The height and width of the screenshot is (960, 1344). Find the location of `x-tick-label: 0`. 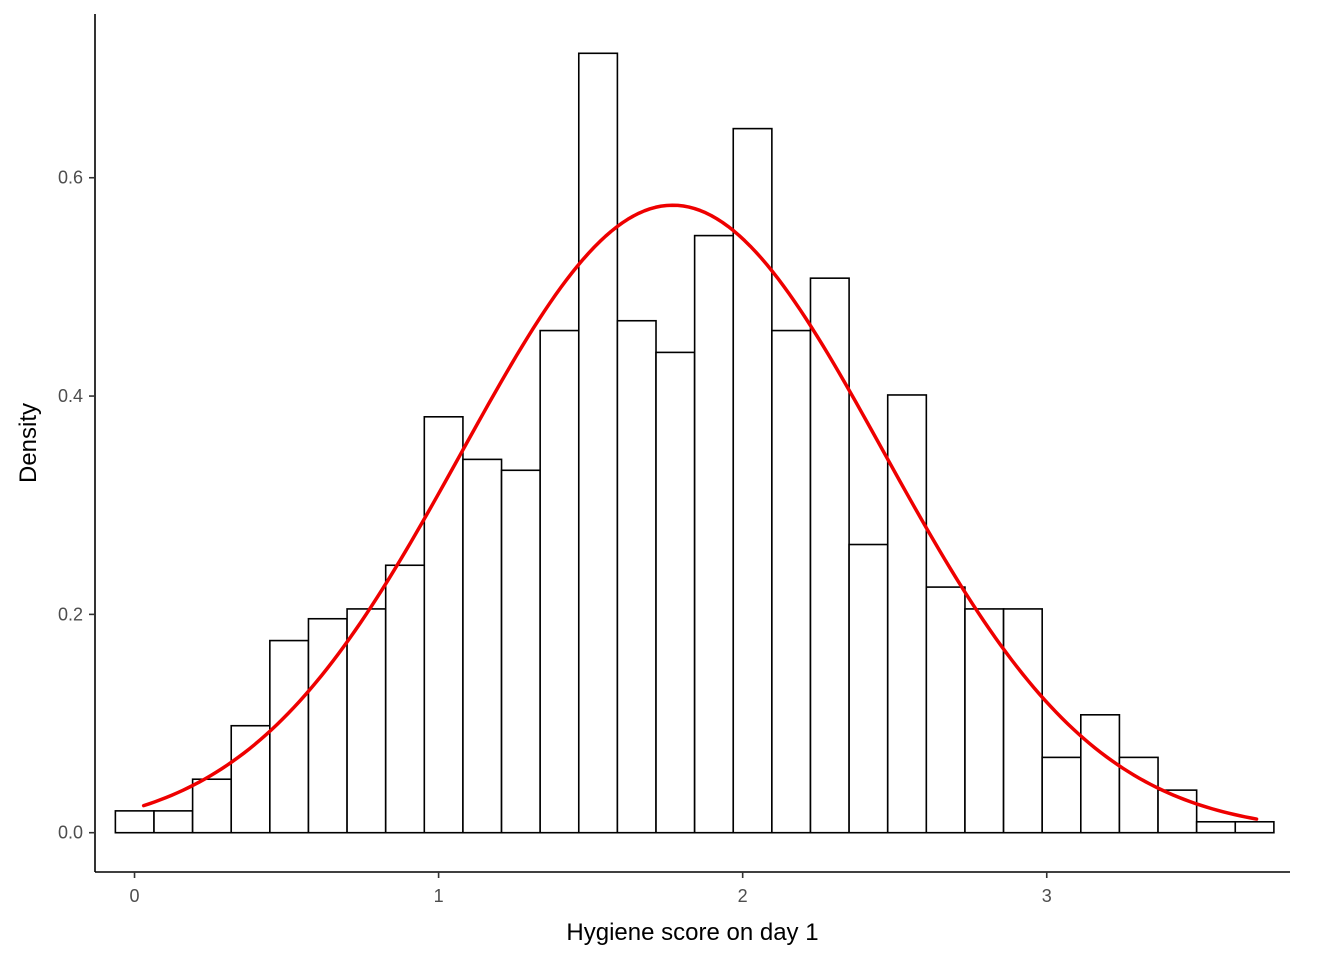

x-tick-label: 0 is located at coordinates (135, 896).